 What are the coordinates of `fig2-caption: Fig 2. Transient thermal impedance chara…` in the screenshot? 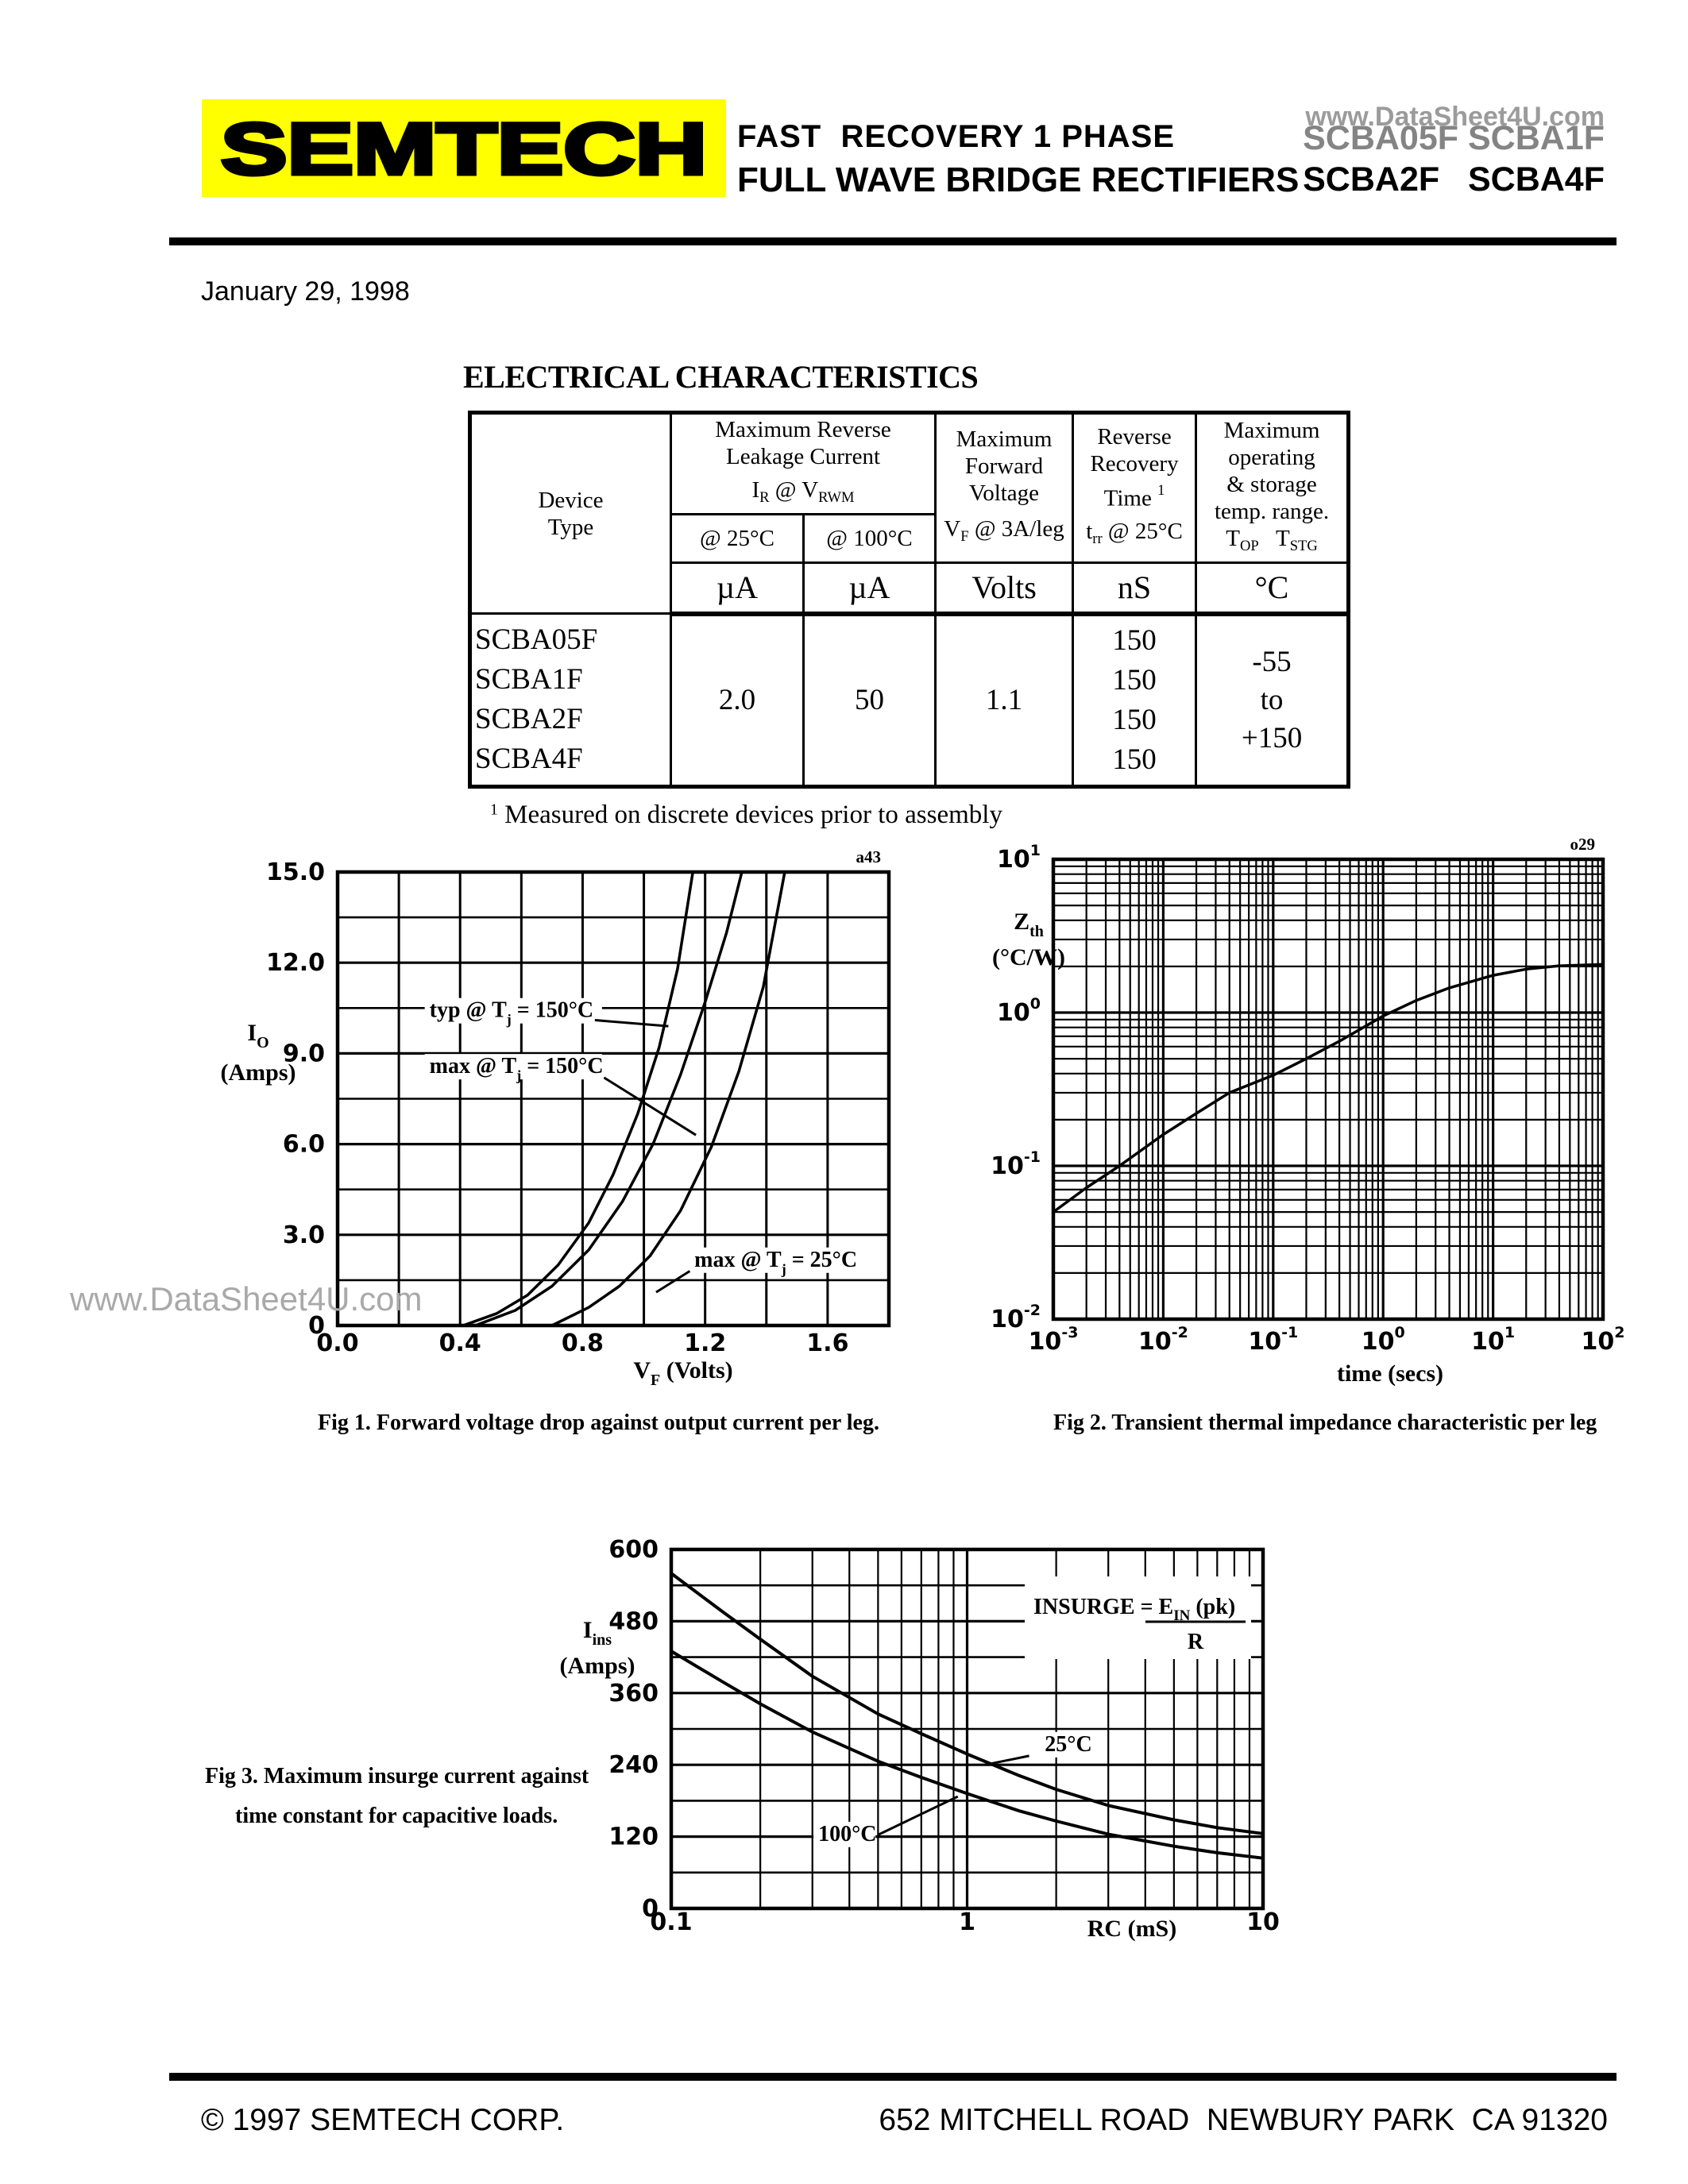 It's located at (1325, 1422).